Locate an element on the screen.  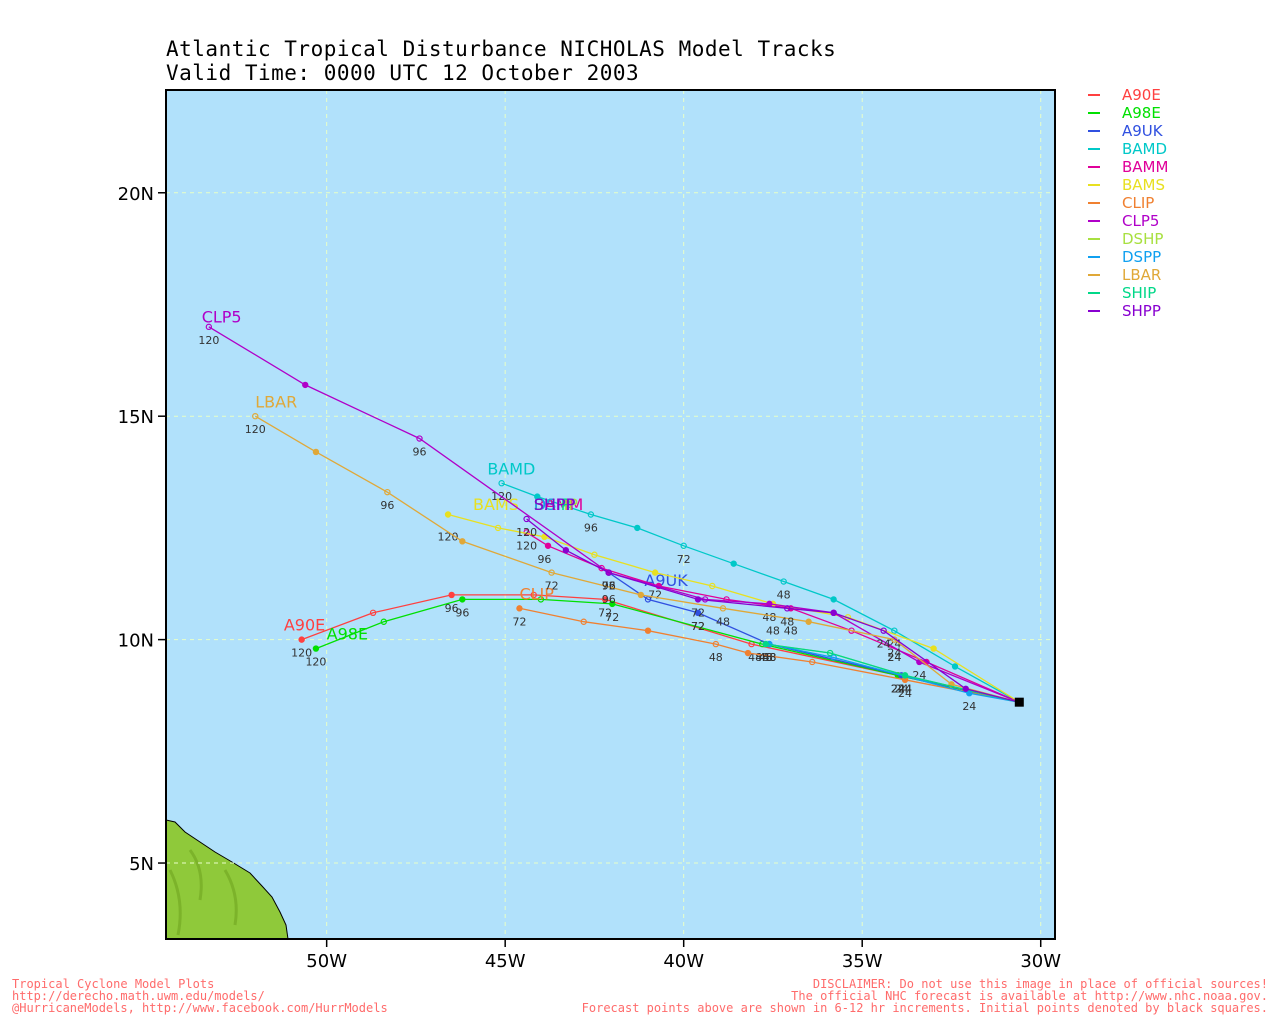
legend-item: SHIP is located at coordinates (1128, 293).